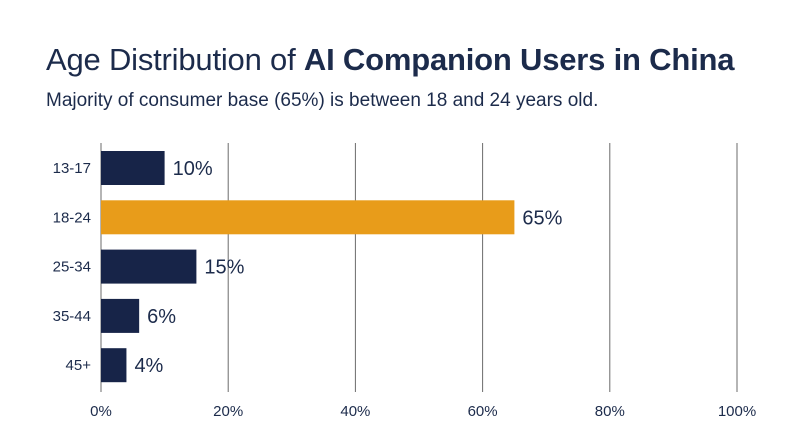  I want to click on value-label: 10%, so click(193, 169).